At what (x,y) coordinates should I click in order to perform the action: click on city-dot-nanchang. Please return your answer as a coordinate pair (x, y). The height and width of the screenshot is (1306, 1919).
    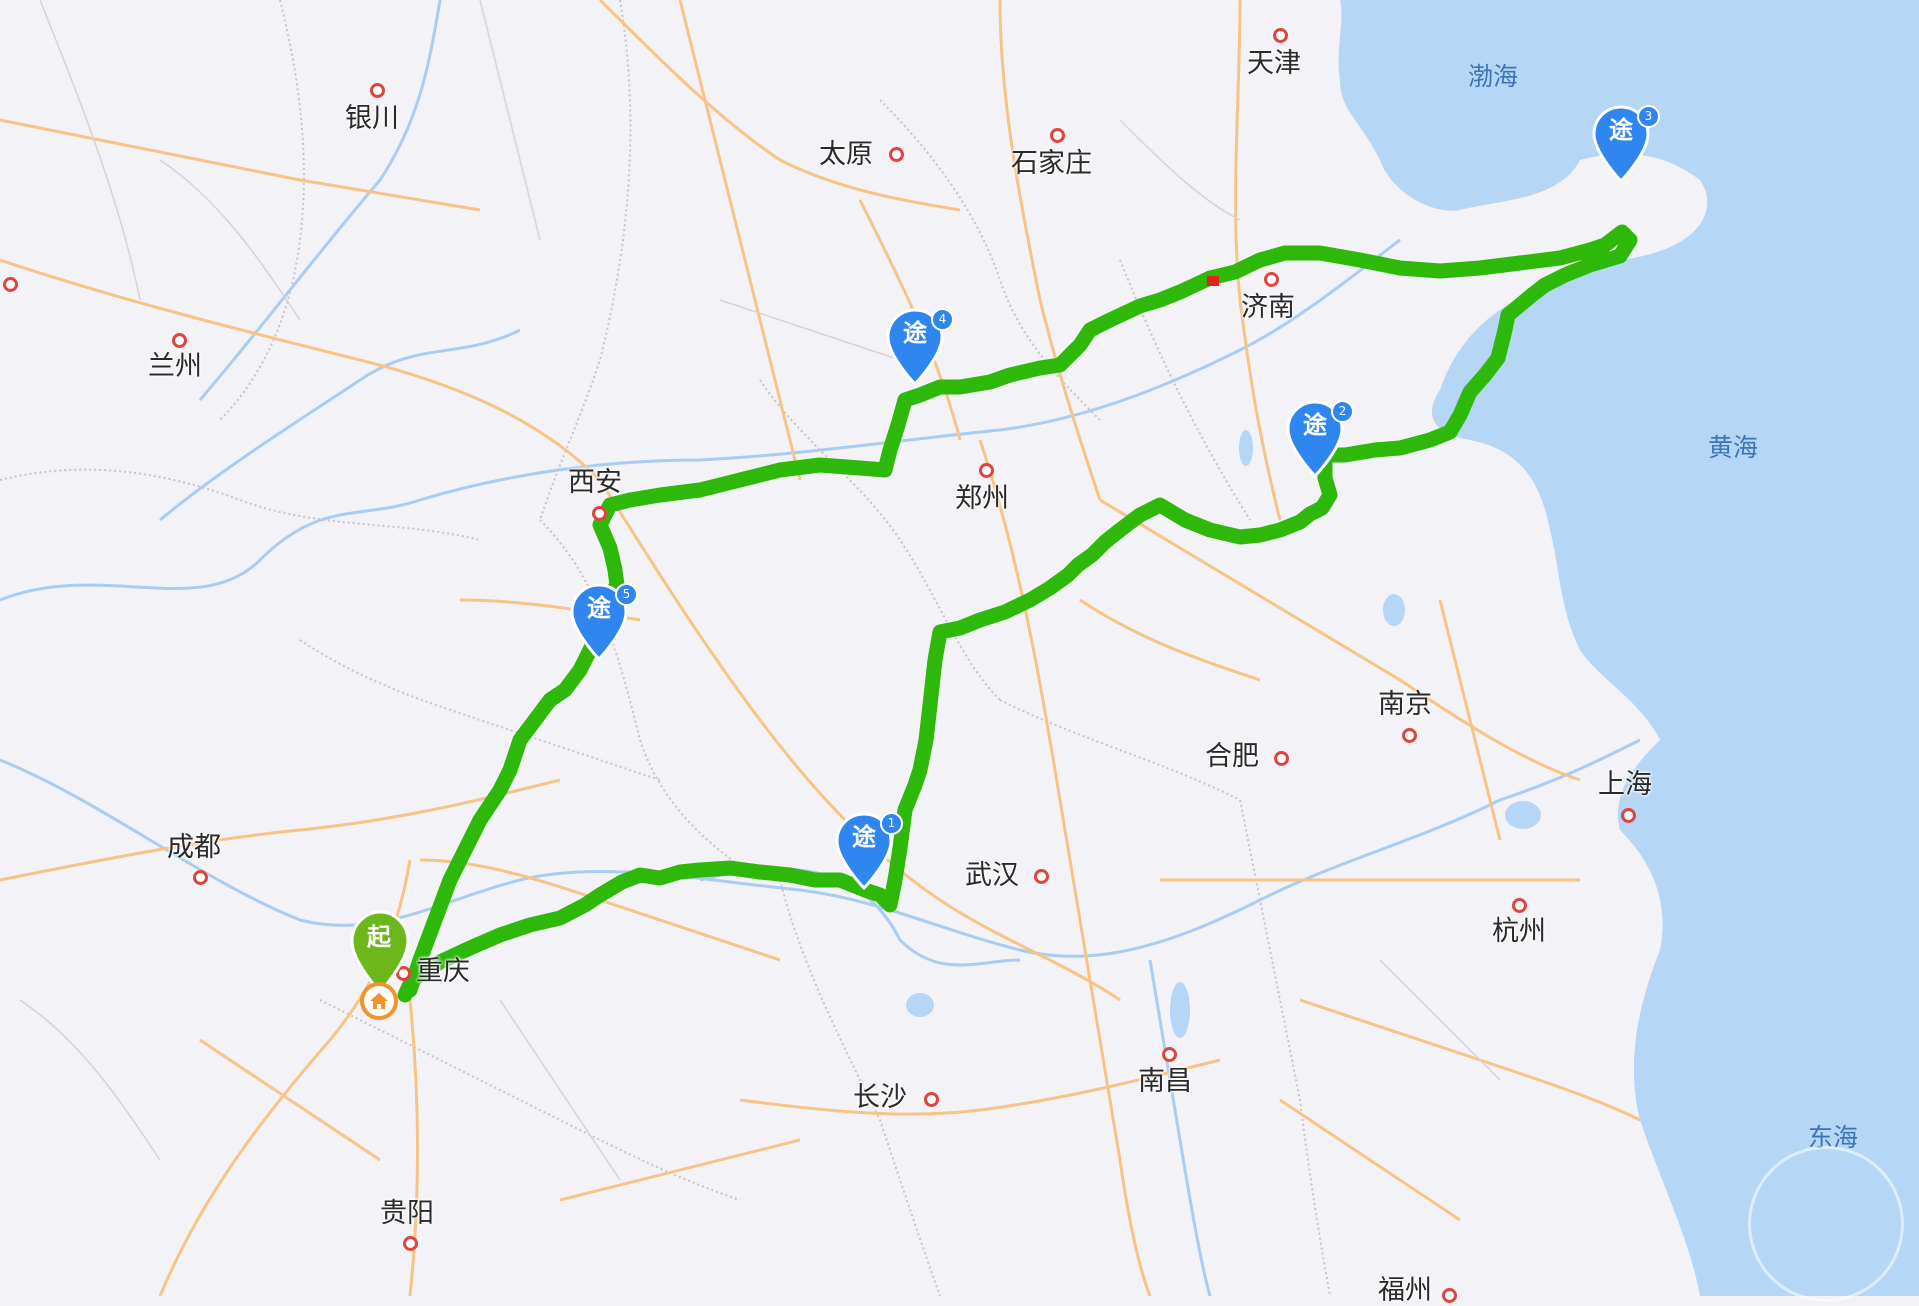
    Looking at the image, I should click on (1169, 1054).